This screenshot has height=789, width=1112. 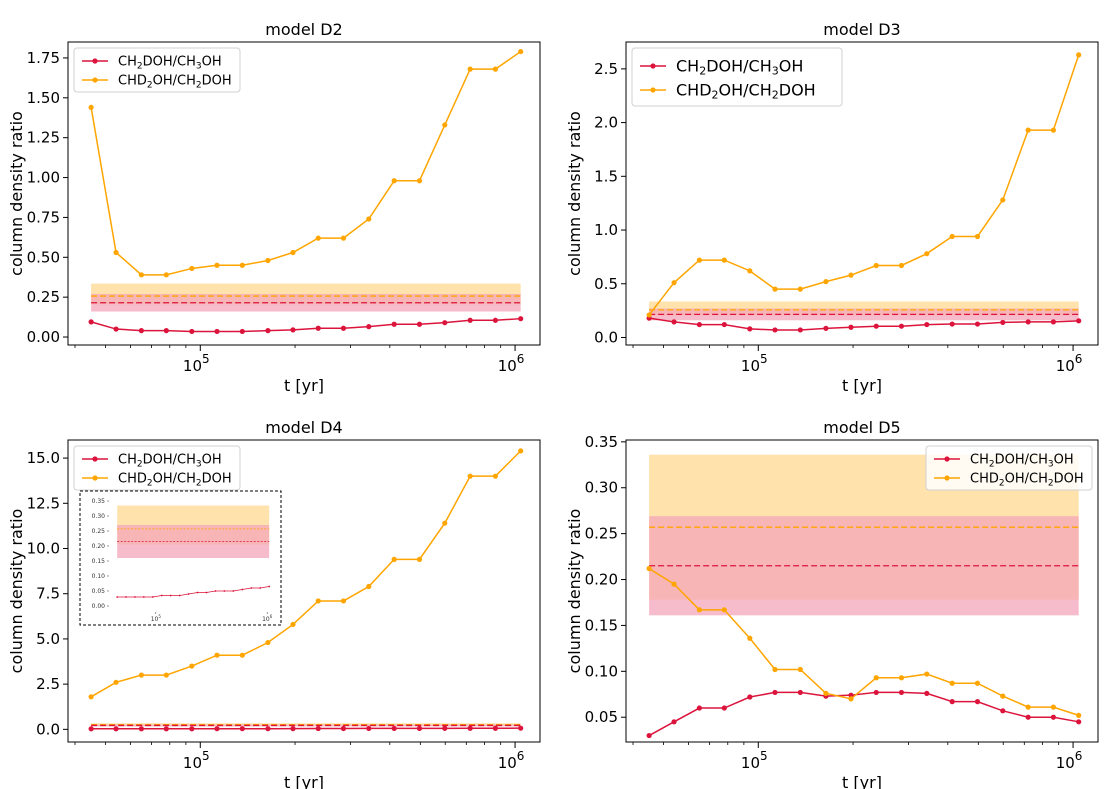 What do you see at coordinates (511, 363) in the screenshot?
I see `x-tick-label: 10⁶` at bounding box center [511, 363].